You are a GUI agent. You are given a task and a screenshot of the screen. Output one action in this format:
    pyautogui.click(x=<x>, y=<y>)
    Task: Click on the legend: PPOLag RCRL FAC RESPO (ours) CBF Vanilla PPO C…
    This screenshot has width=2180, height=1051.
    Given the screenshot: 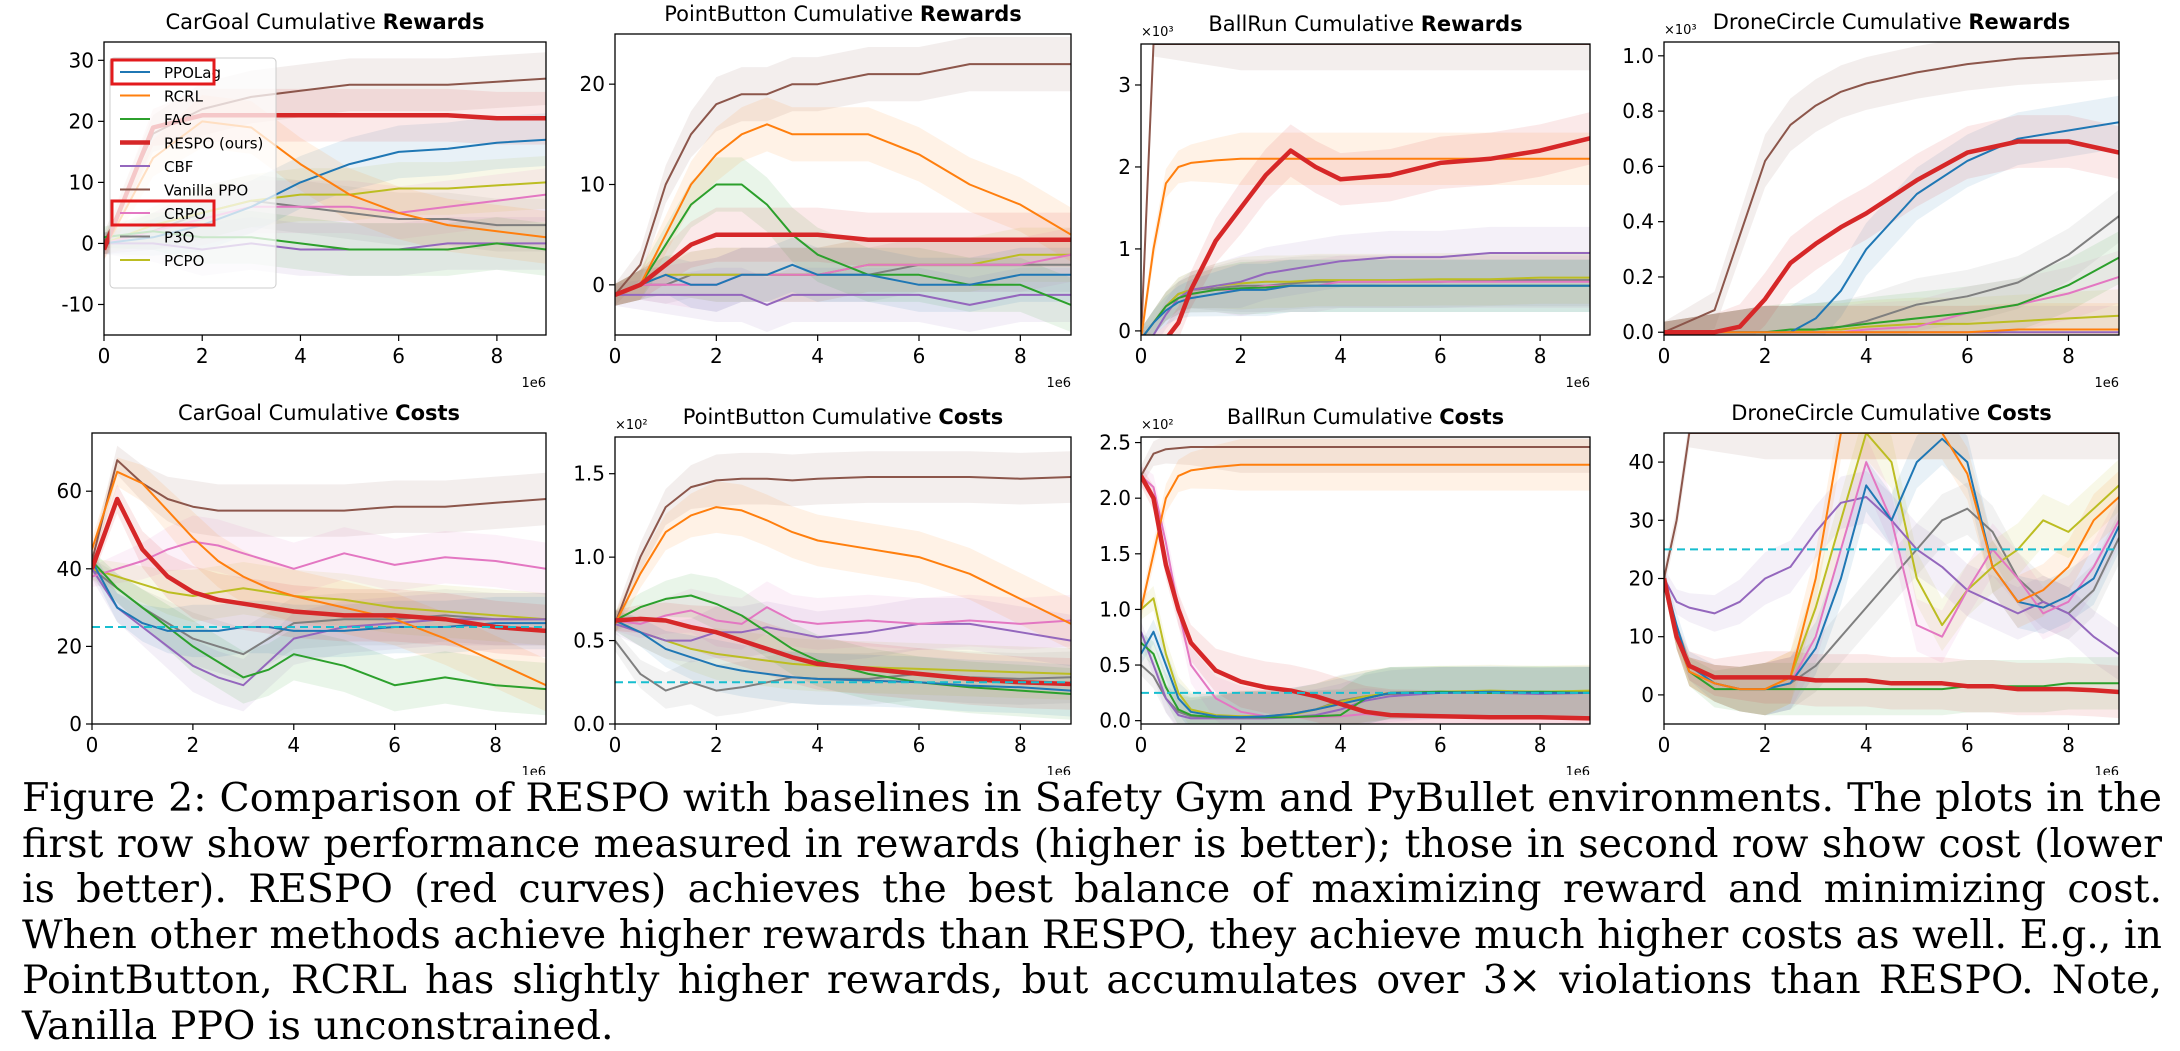 What is the action you would take?
    pyautogui.click(x=193, y=173)
    